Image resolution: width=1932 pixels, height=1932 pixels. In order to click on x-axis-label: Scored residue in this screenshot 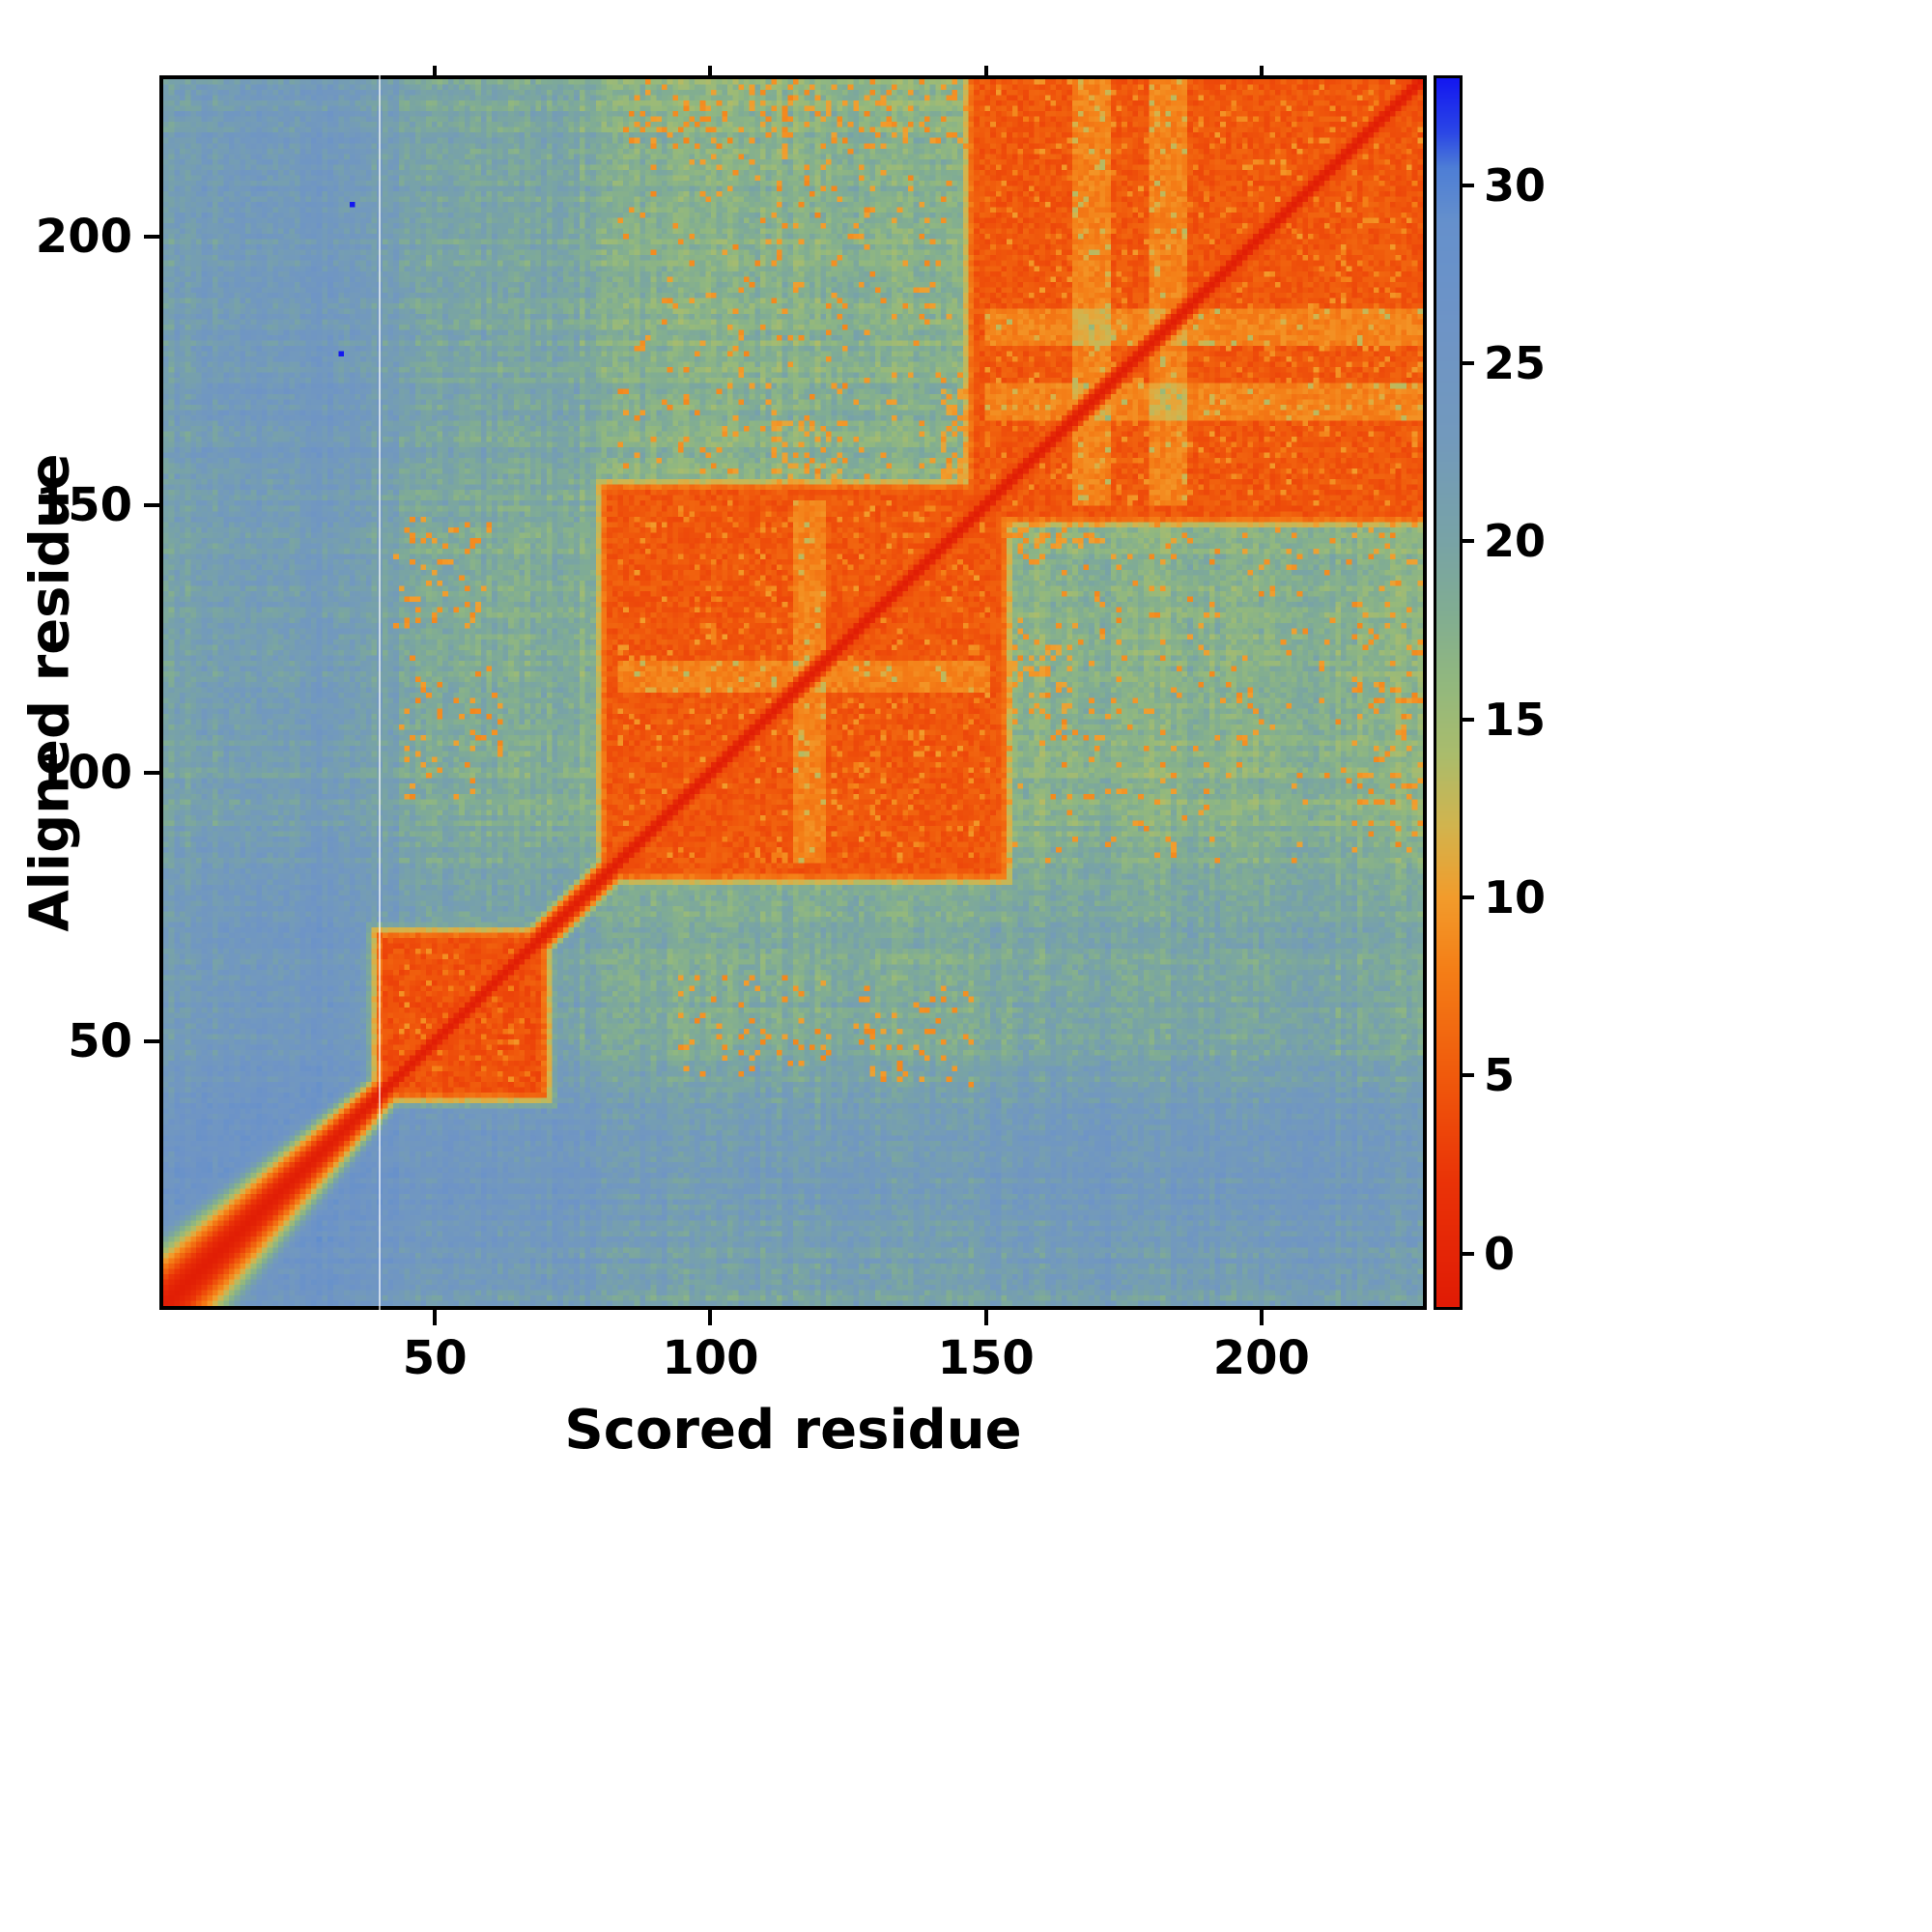, I will do `click(793, 1430)`.